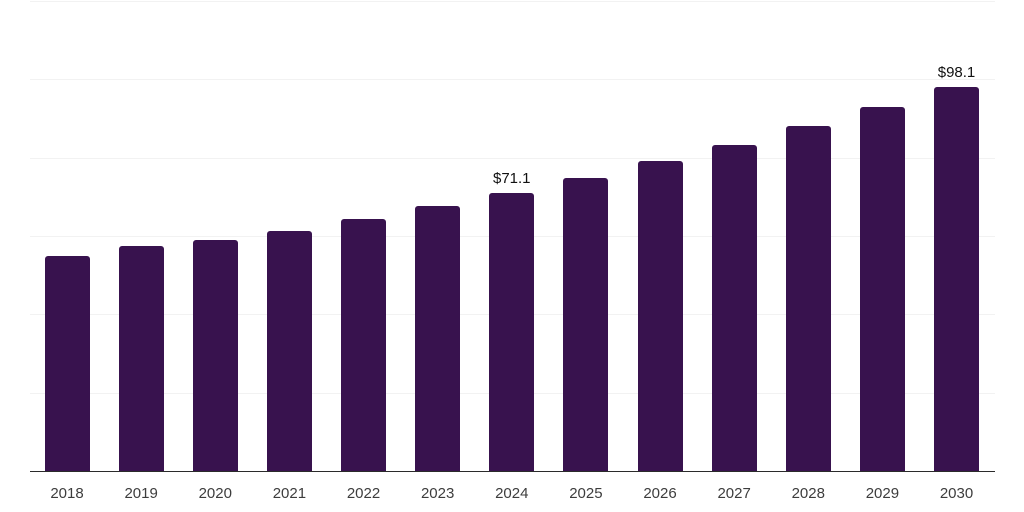 This screenshot has height=512, width=1024. What do you see at coordinates (215, 493) in the screenshot?
I see `x-tick-2020: 2020` at bounding box center [215, 493].